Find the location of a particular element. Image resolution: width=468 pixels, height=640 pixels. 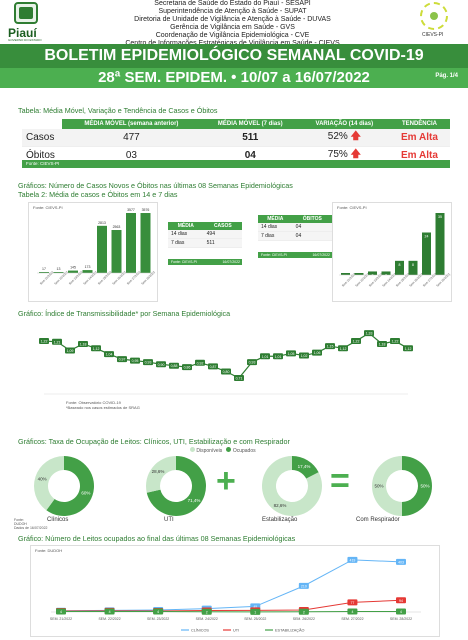

cievs-label: CIEVS-PI is located at coordinates (433, 35).